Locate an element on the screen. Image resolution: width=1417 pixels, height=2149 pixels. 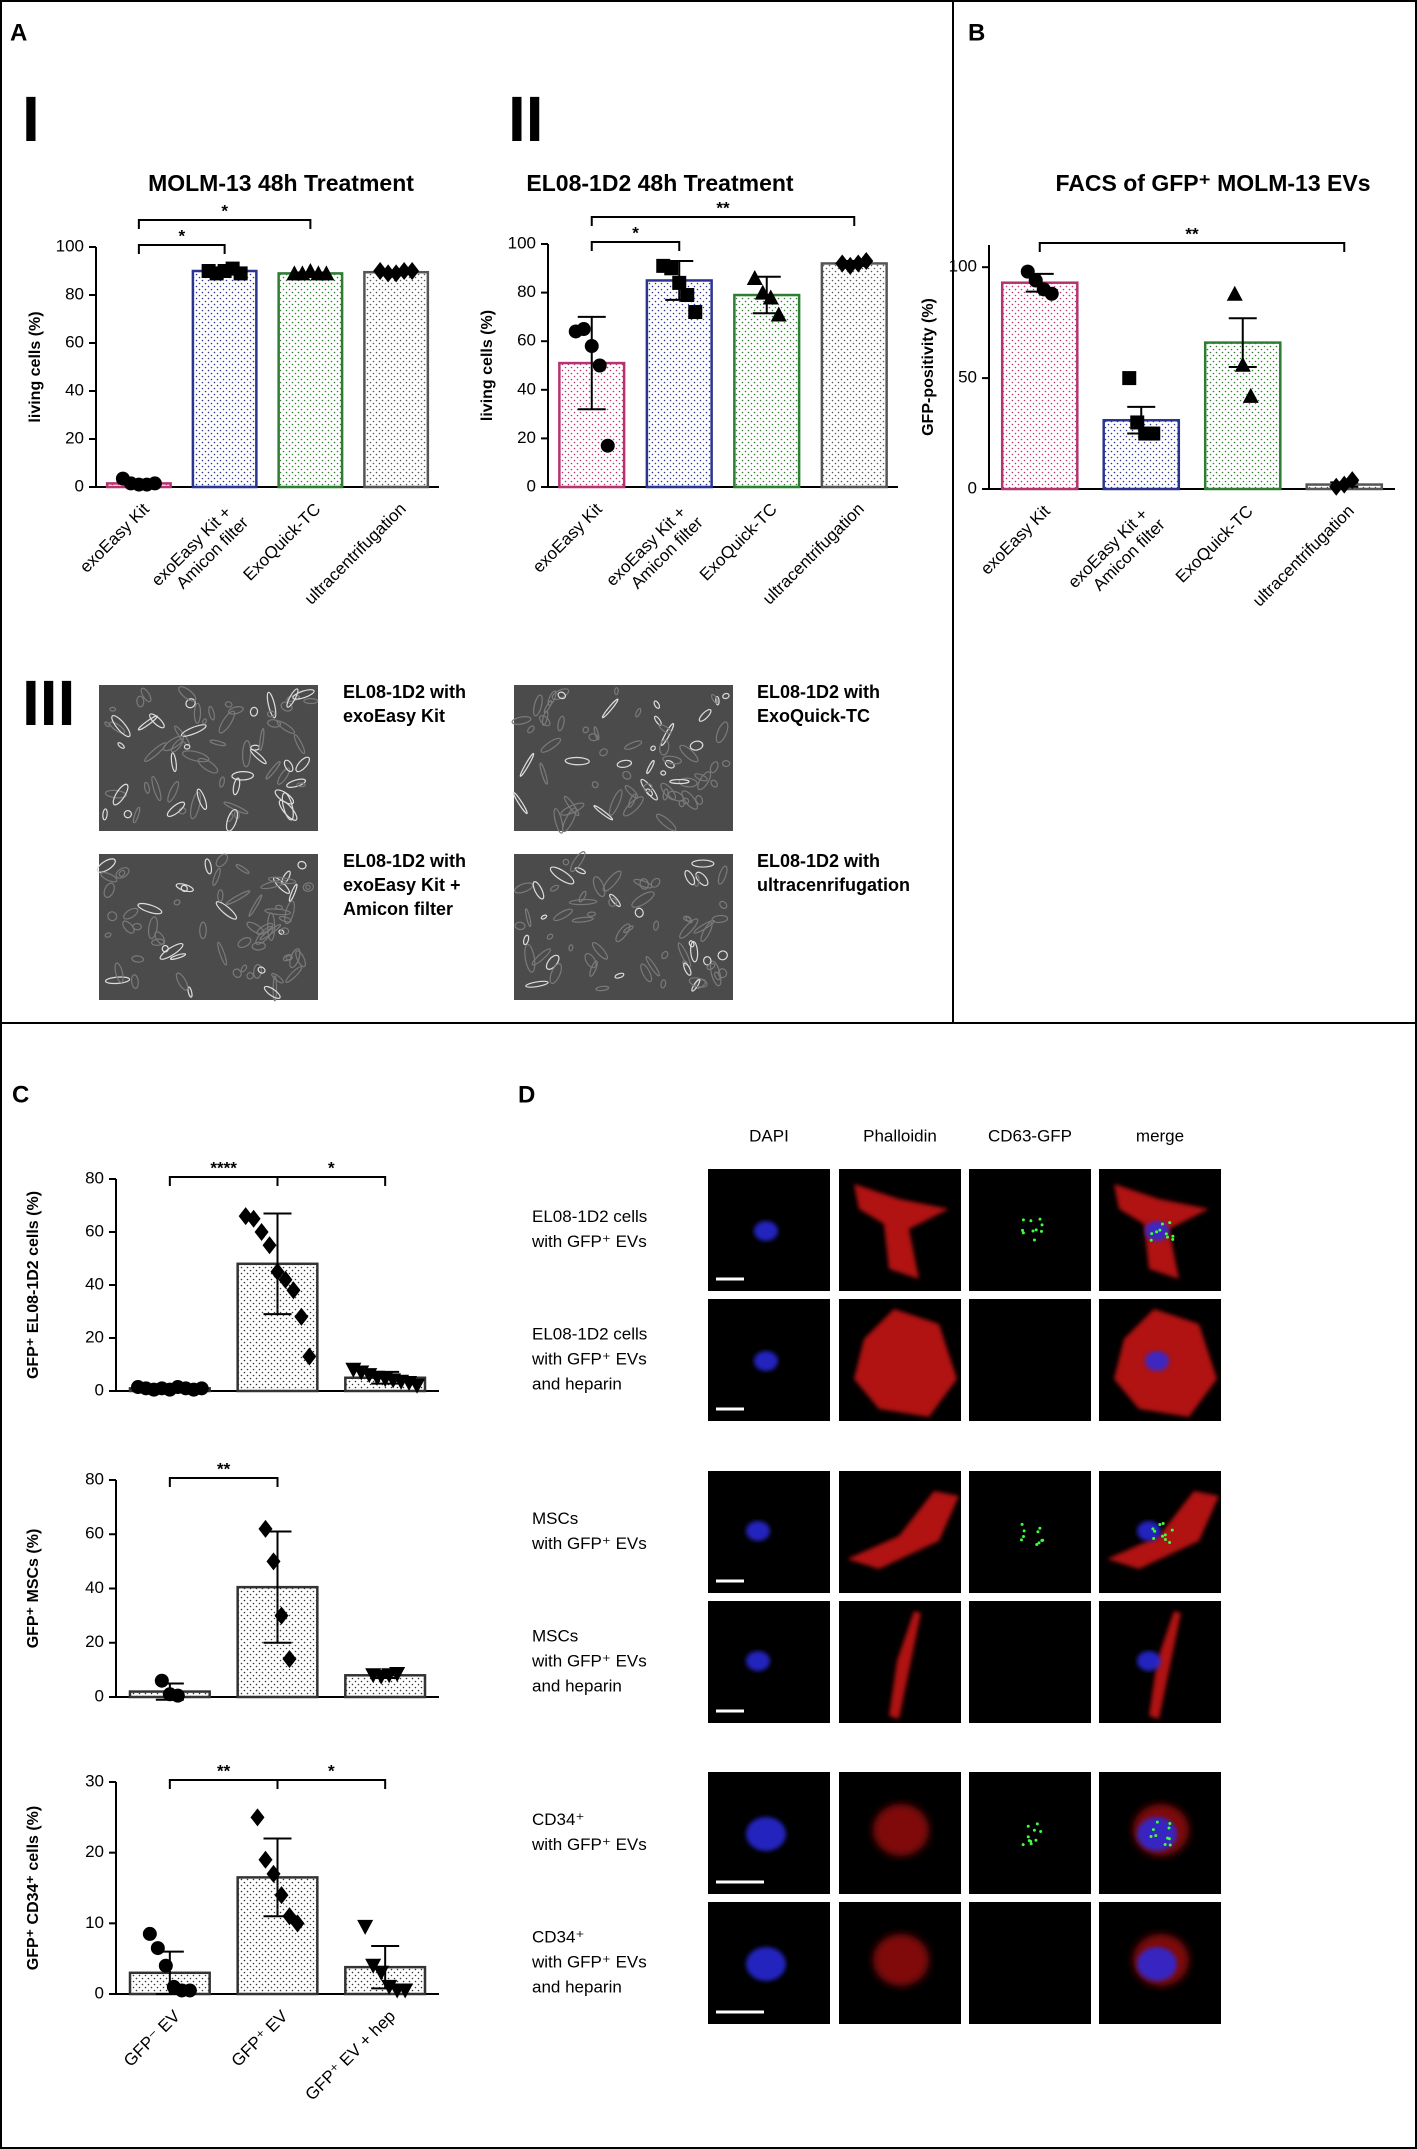
y-tick-label: 80 is located at coordinates (526, 291).